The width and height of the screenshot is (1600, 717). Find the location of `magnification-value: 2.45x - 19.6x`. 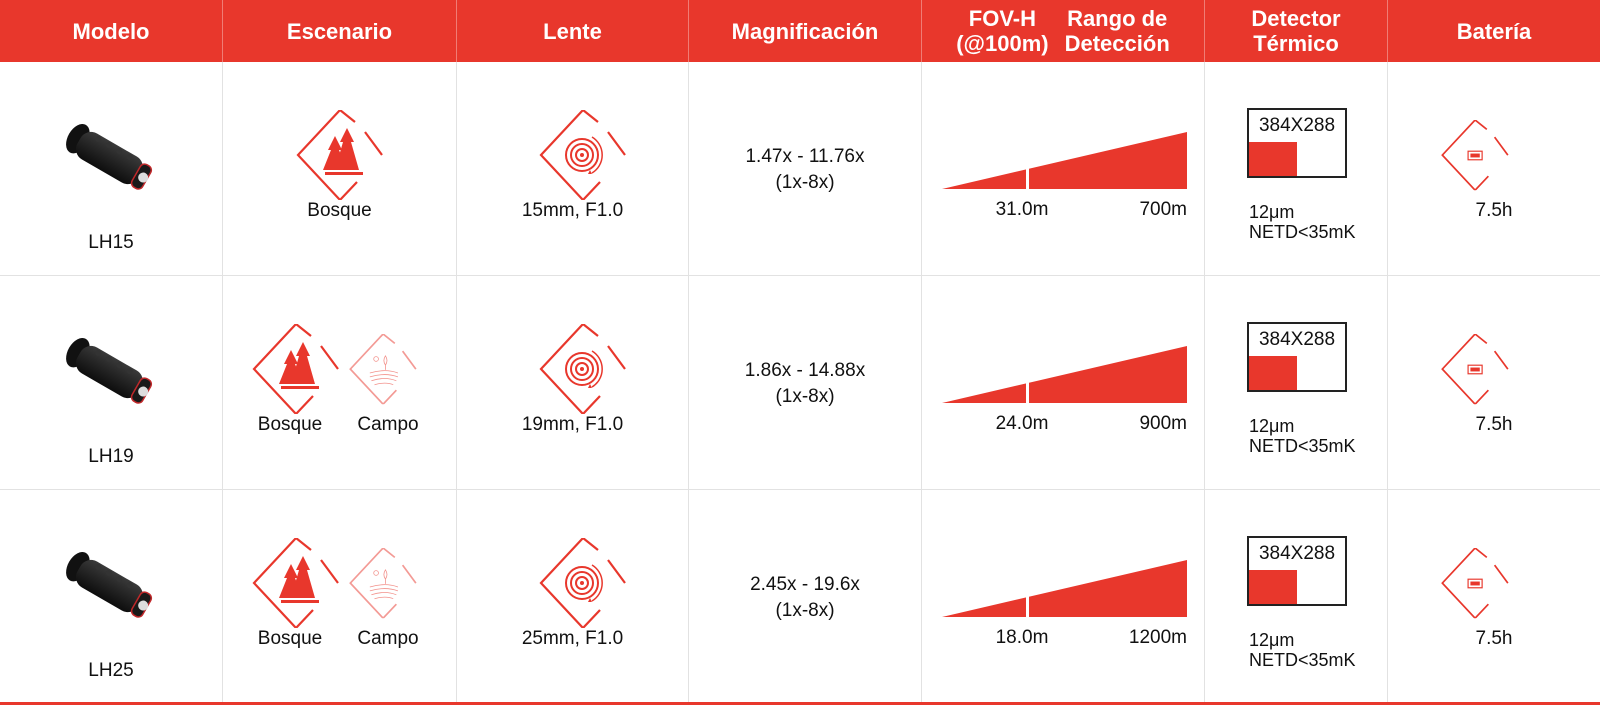

magnification-value: 2.45x - 19.6x is located at coordinates (805, 584).